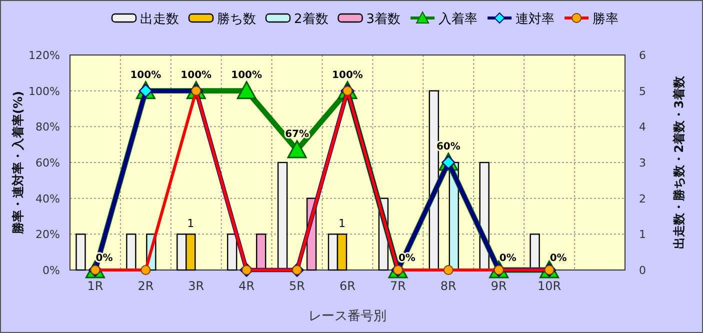  Describe the element at coordinates (146, 286) in the screenshot. I see `x-tick-label: 2R` at that location.